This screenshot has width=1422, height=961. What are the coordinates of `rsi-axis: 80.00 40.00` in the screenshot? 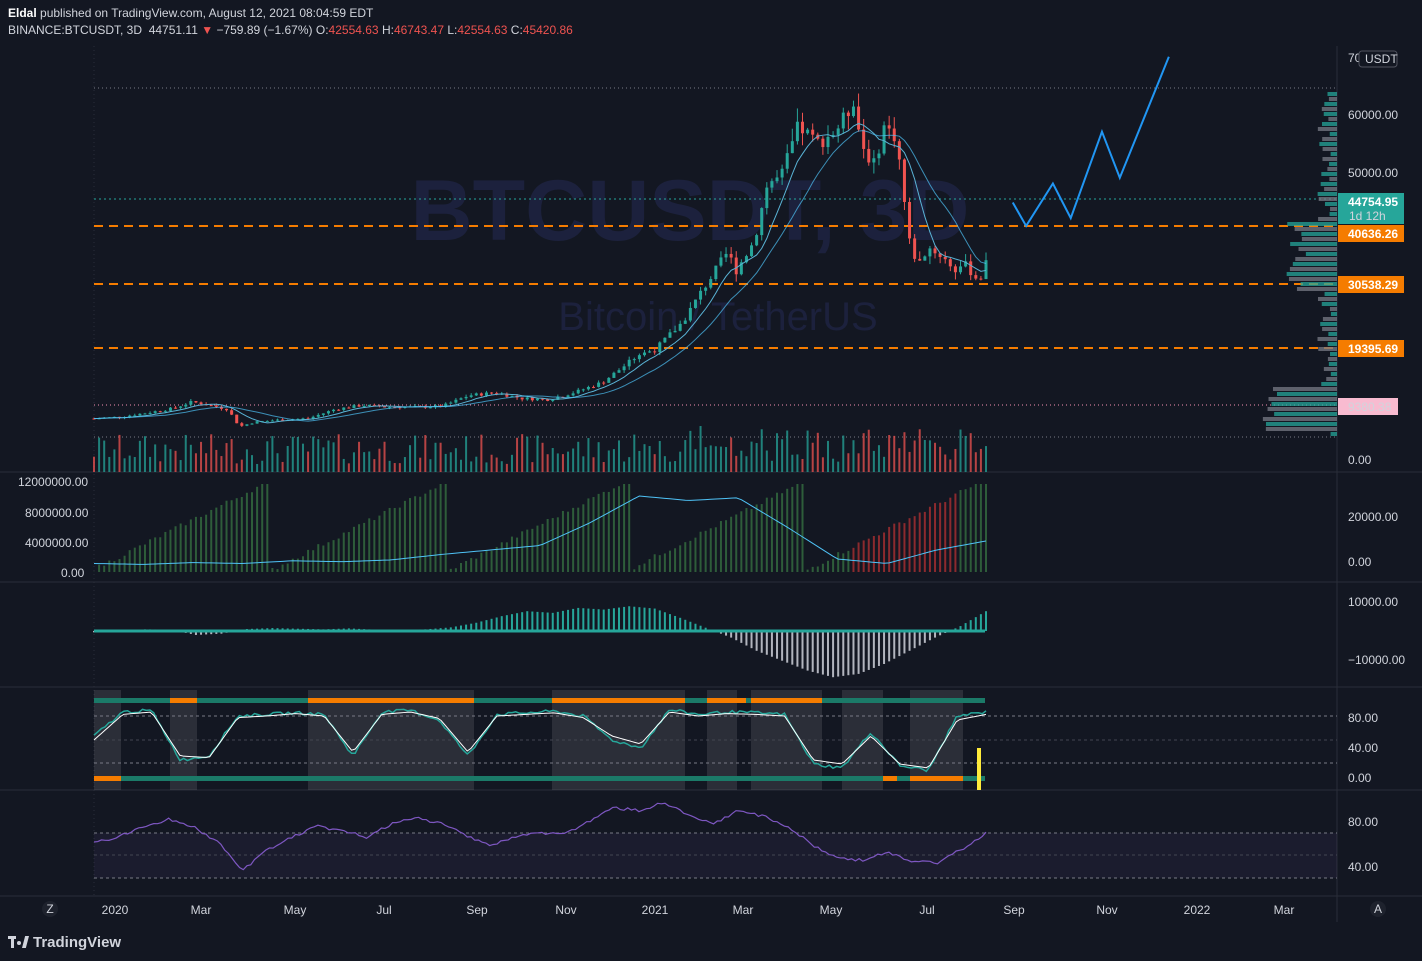 It's located at (1363, 844).